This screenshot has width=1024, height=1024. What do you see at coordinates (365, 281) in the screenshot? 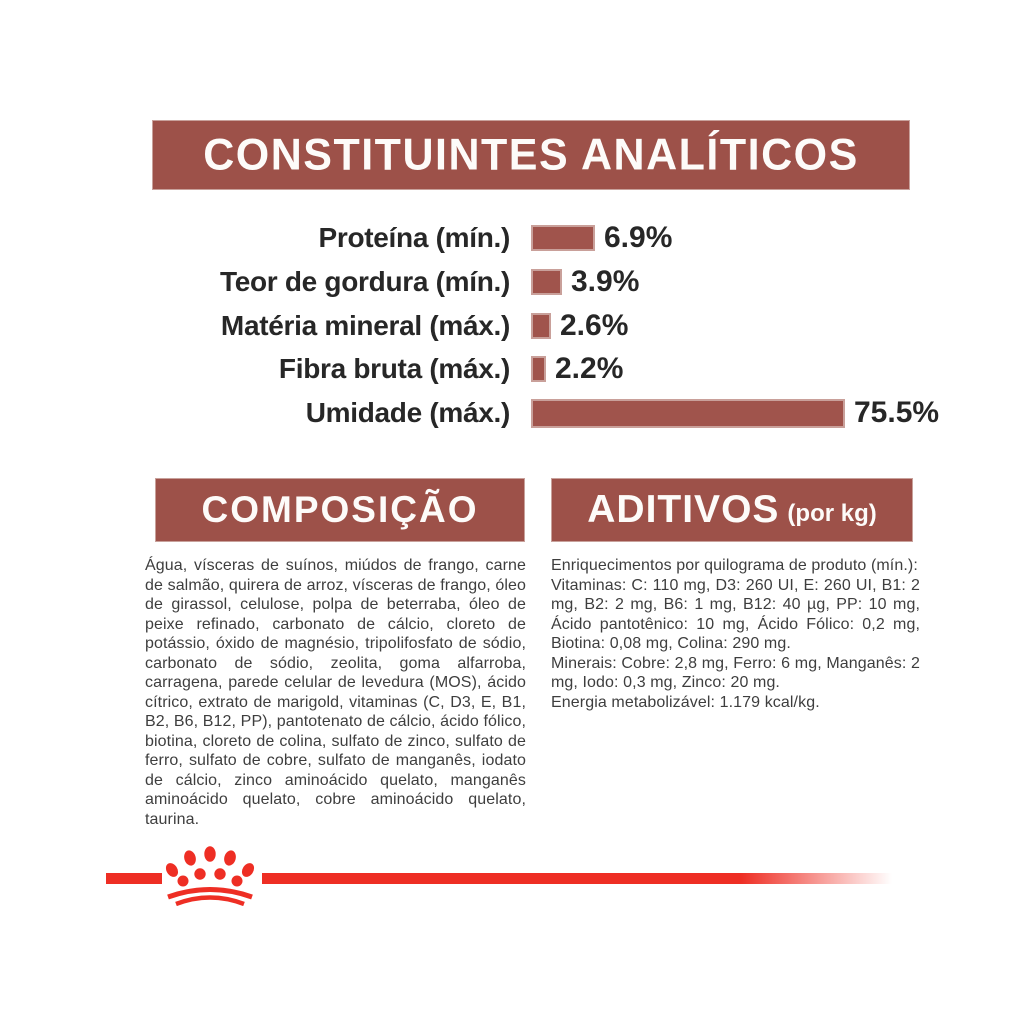
I see `chart-category-label: Teor de gordura (mín.)` at bounding box center [365, 281].